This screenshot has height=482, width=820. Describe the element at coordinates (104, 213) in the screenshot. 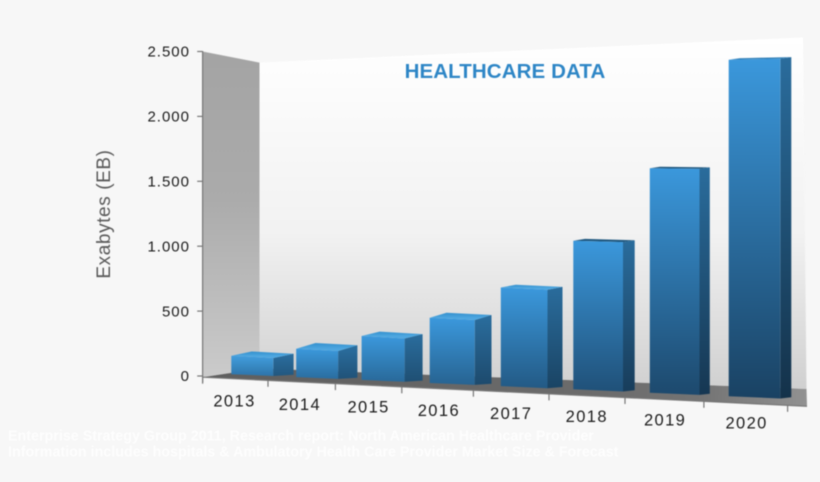

I see `svg-text: Exabytes (EB)` at that location.